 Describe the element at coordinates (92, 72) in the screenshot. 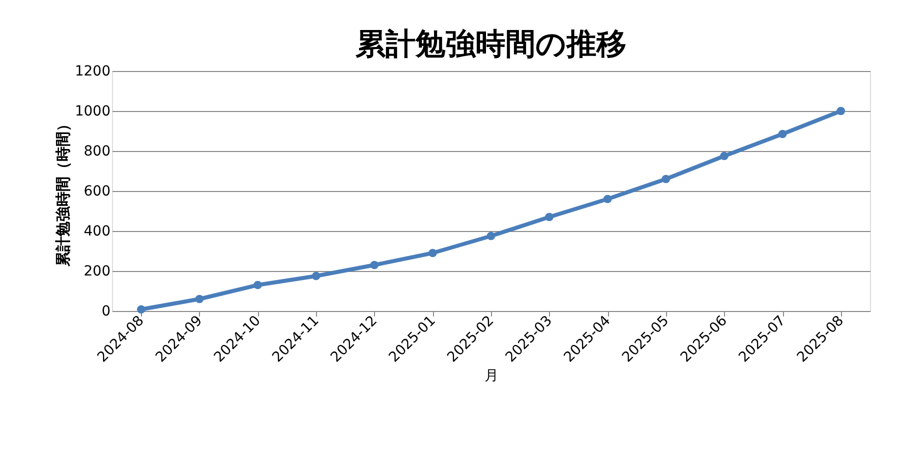

I see `y-tick-label: 1200` at that location.